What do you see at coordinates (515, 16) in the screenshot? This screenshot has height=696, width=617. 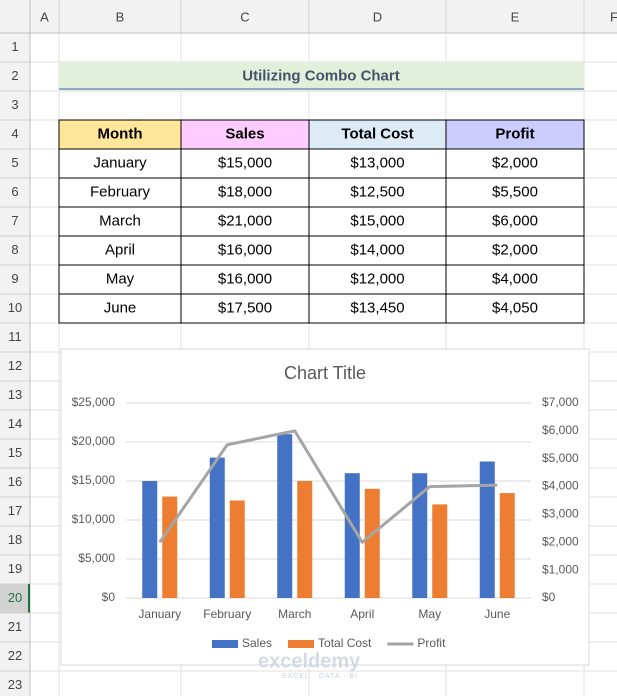 I see `column-header: E` at bounding box center [515, 16].